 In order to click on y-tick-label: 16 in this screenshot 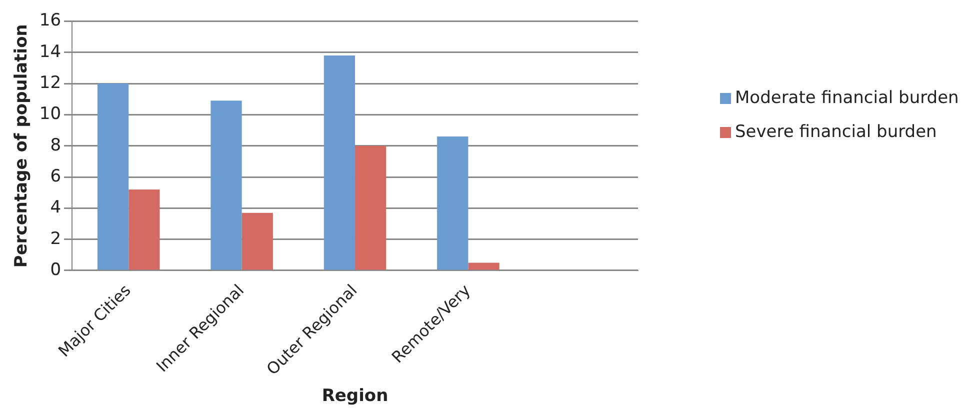, I will do `click(50, 20)`.